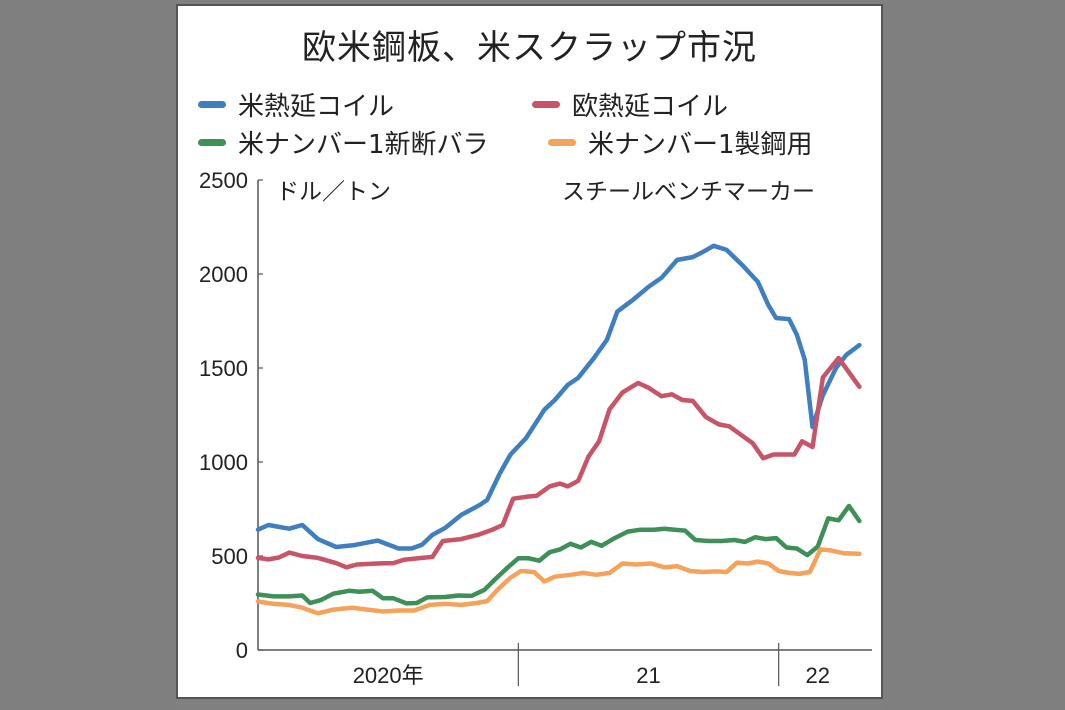 This screenshot has height=710, width=1065. I want to click on legend-label: 米ナンバー1新断バラ, so click(363, 145).